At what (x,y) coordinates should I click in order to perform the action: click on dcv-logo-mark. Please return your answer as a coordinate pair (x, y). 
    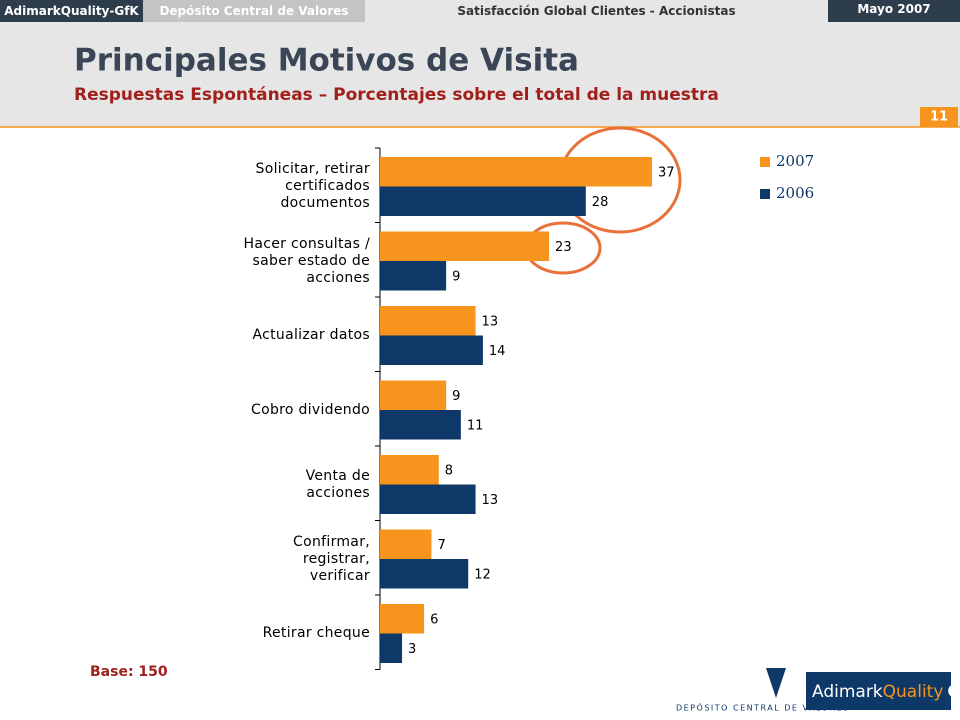
    Looking at the image, I should click on (776, 683).